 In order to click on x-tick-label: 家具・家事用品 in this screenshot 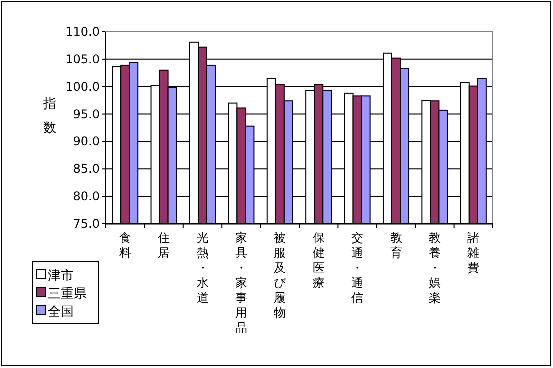, I will do `click(241, 283)`.